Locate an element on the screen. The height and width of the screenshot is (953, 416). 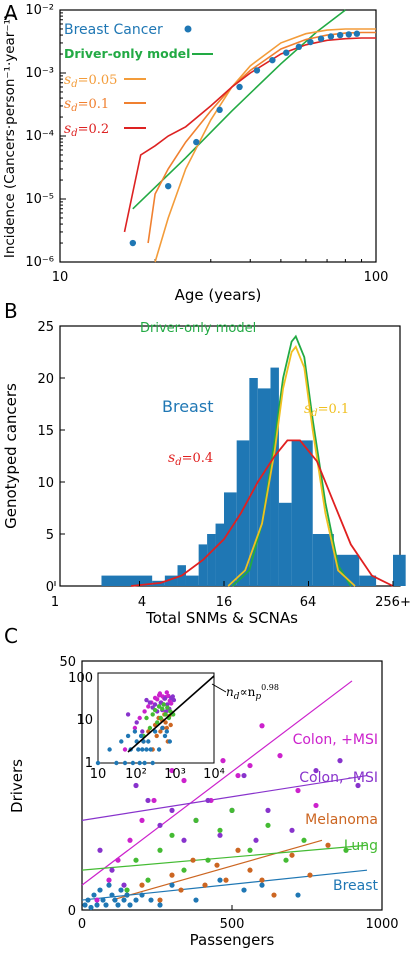
a-ylabel: Incidence (Cancers·person⁻¹·year⁻¹) is located at coordinates (10, 136).